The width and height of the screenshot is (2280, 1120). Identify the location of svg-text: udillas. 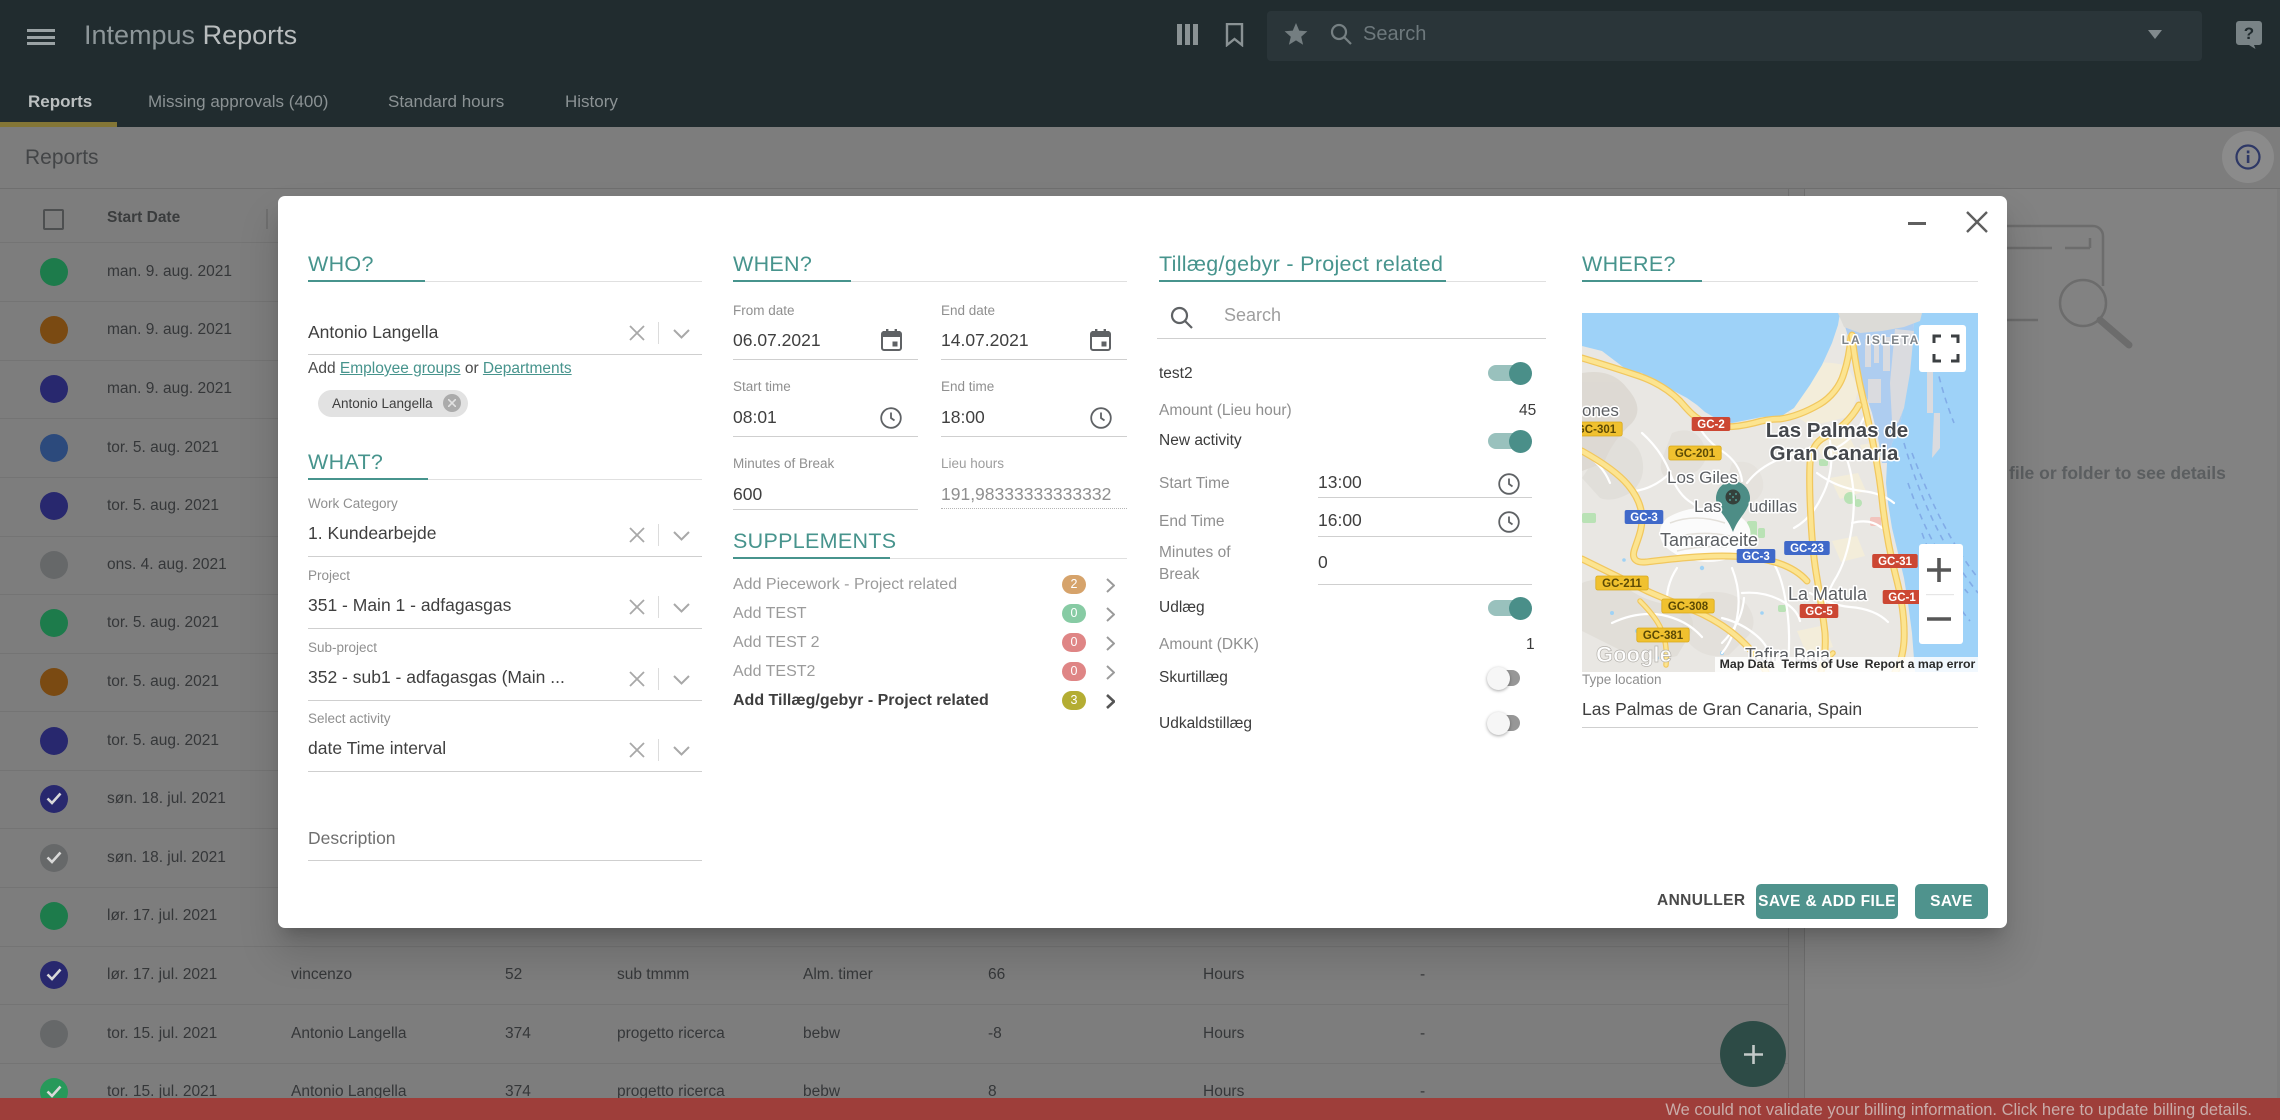
(1773, 506).